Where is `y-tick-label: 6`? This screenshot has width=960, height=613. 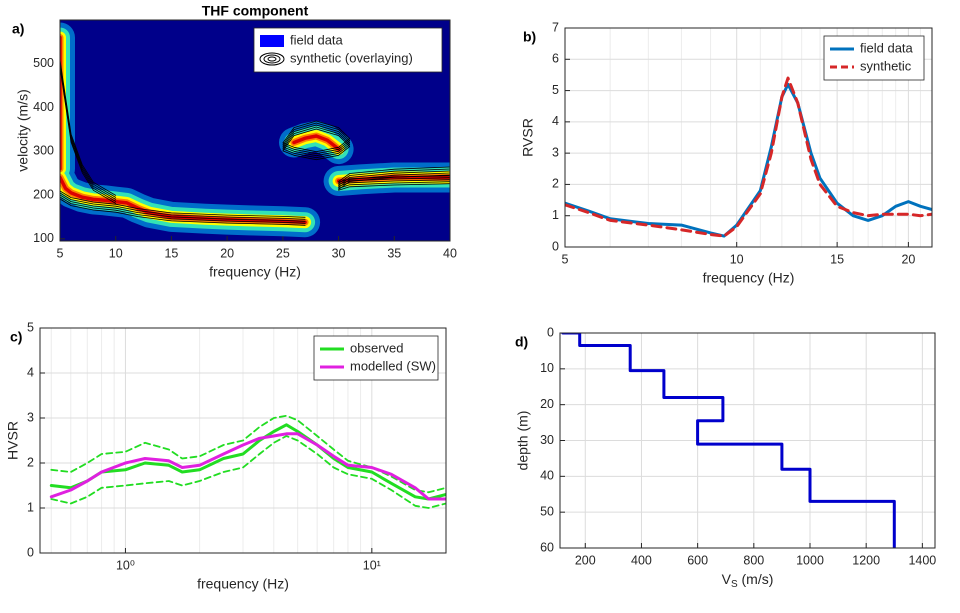 y-tick-label: 6 is located at coordinates (555, 59).